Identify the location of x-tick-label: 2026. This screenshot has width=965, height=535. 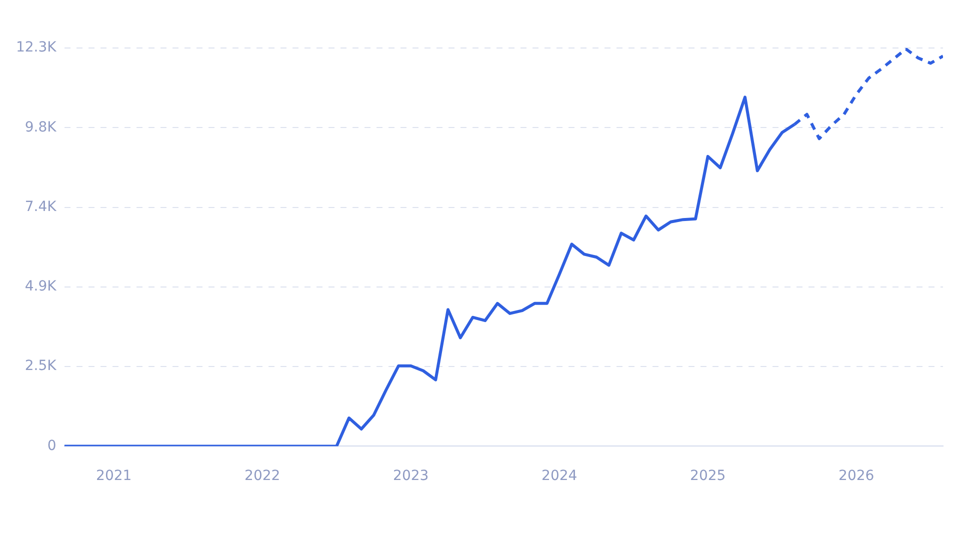
(856, 476).